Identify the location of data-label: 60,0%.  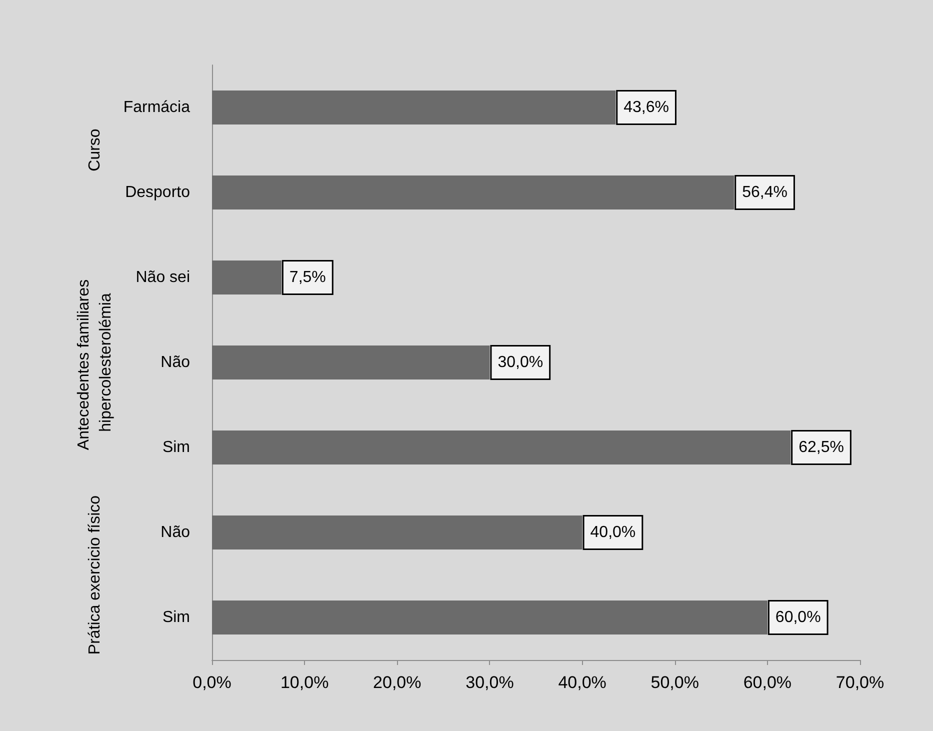
(798, 617).